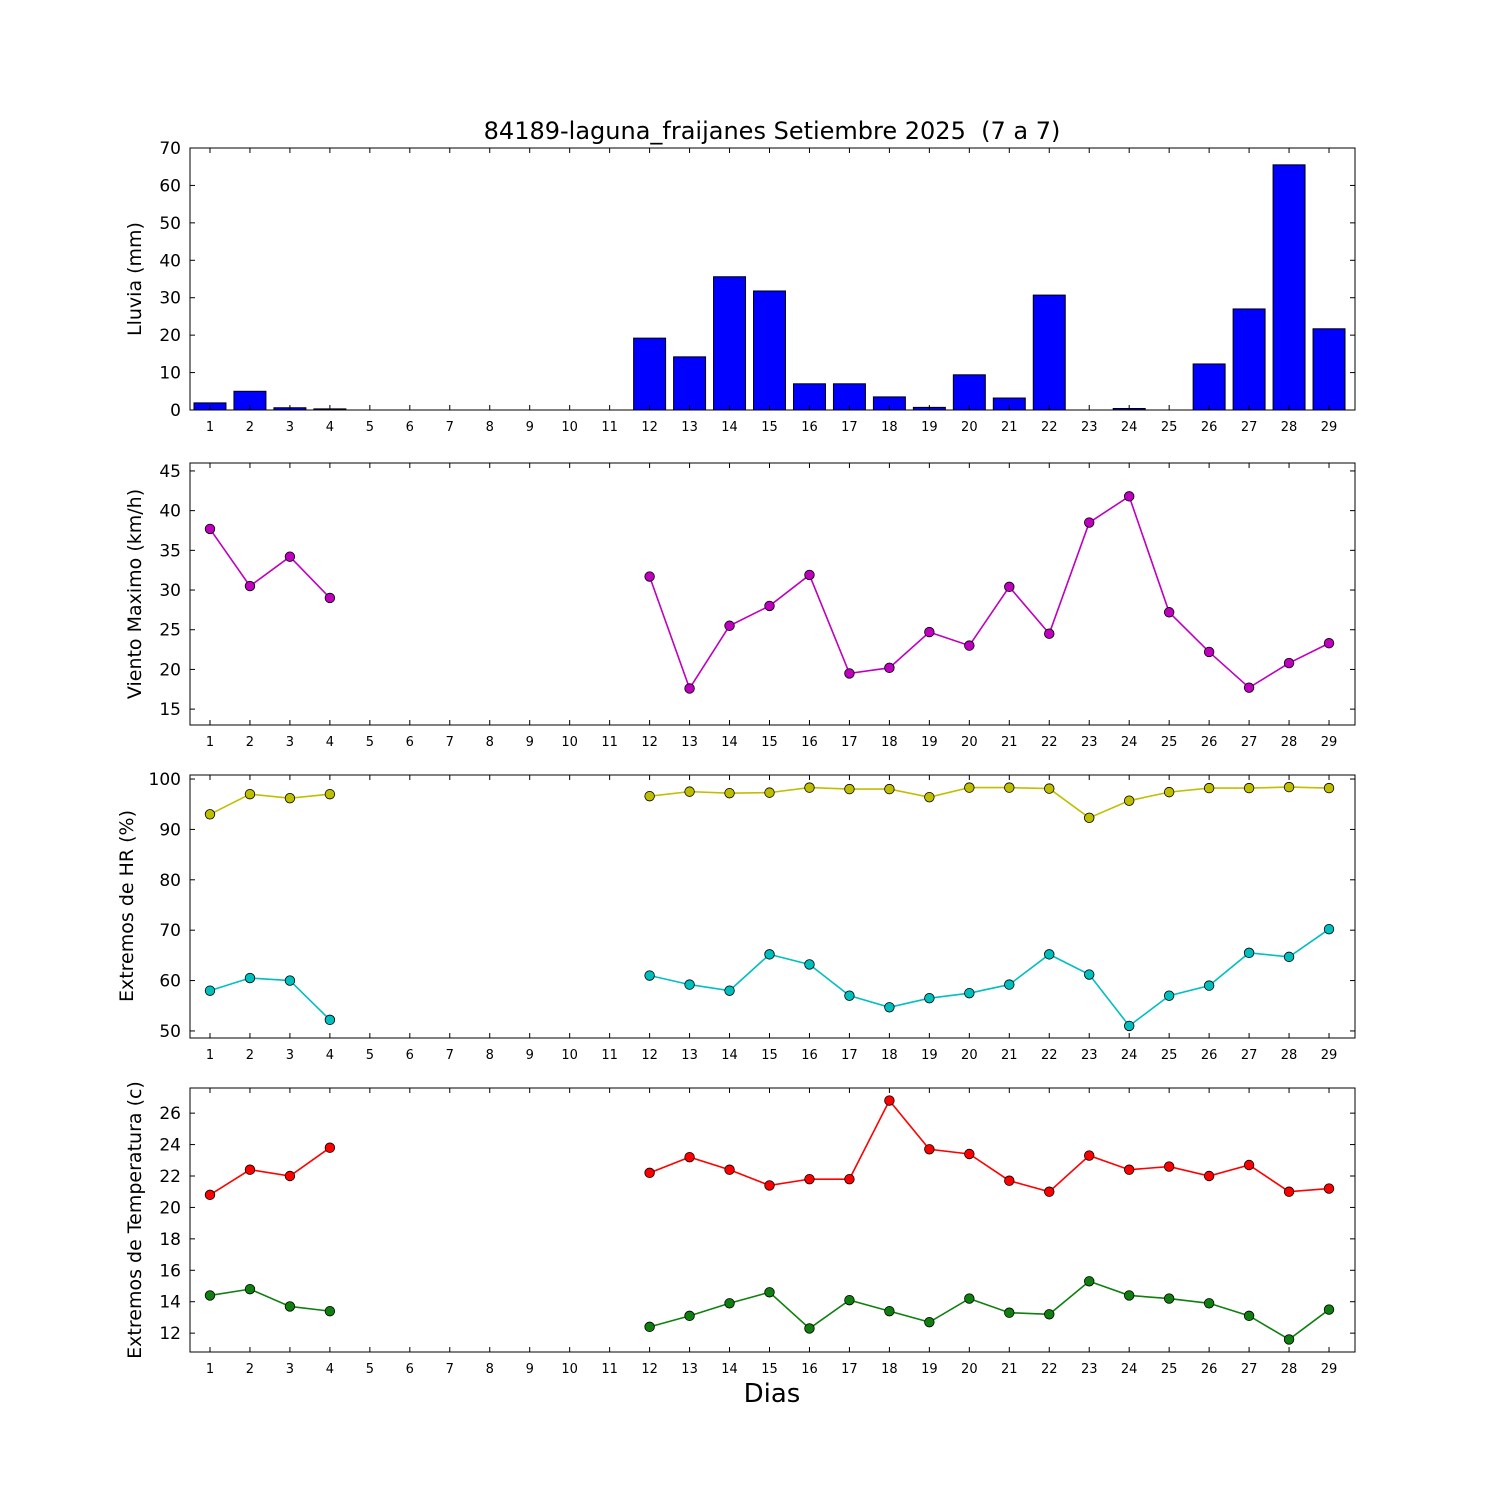 This screenshot has width=1500, height=1500. Describe the element at coordinates (270, 563) in the screenshot. I see `line-viento_maximo` at that location.